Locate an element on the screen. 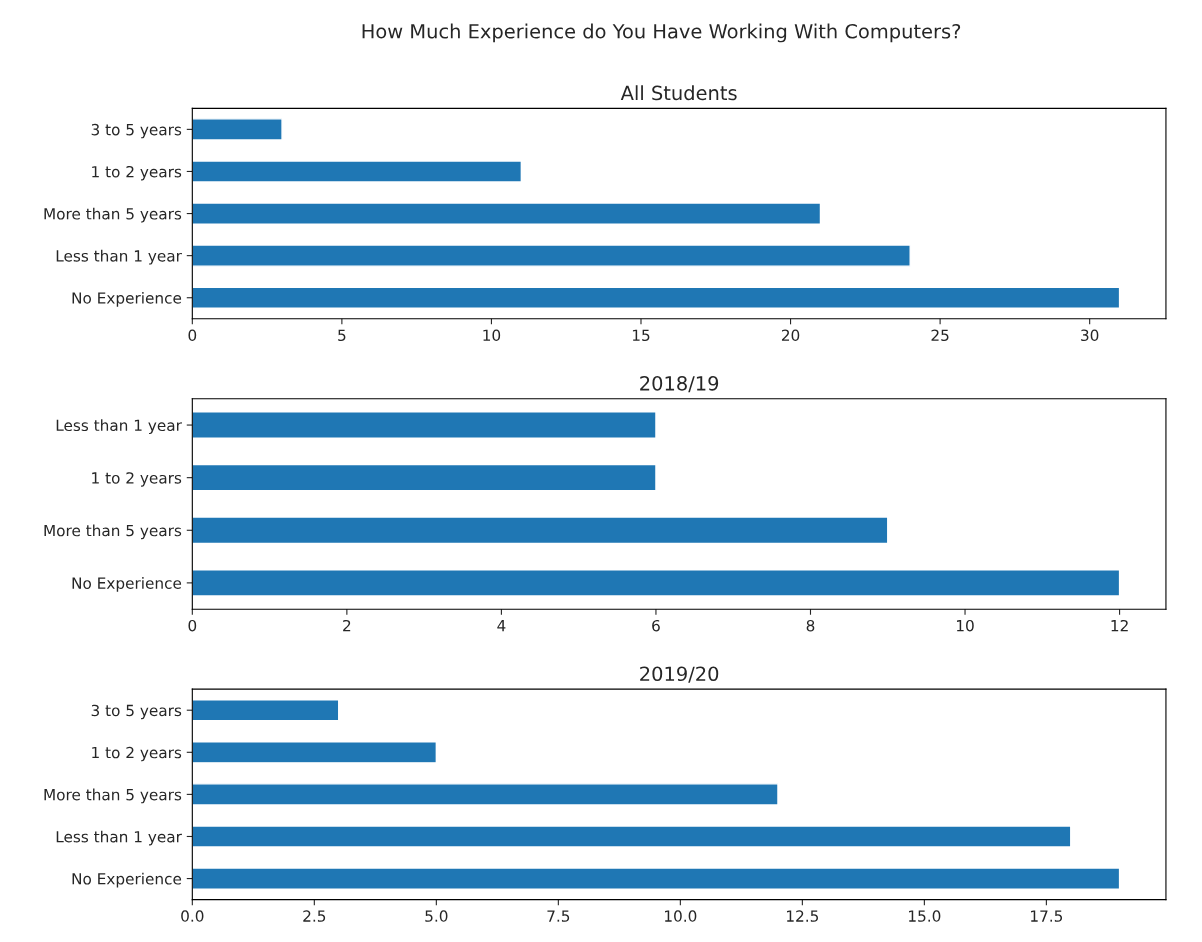 The width and height of the screenshot is (1202, 942). x-tick-label: 2 is located at coordinates (347, 625).